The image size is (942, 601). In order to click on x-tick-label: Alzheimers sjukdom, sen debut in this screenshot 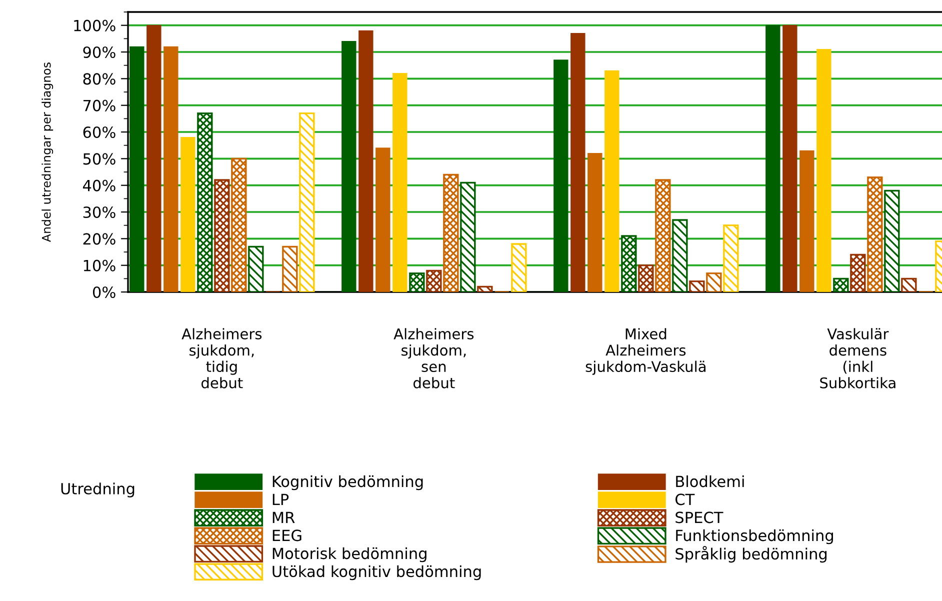, I will do `click(434, 358)`.